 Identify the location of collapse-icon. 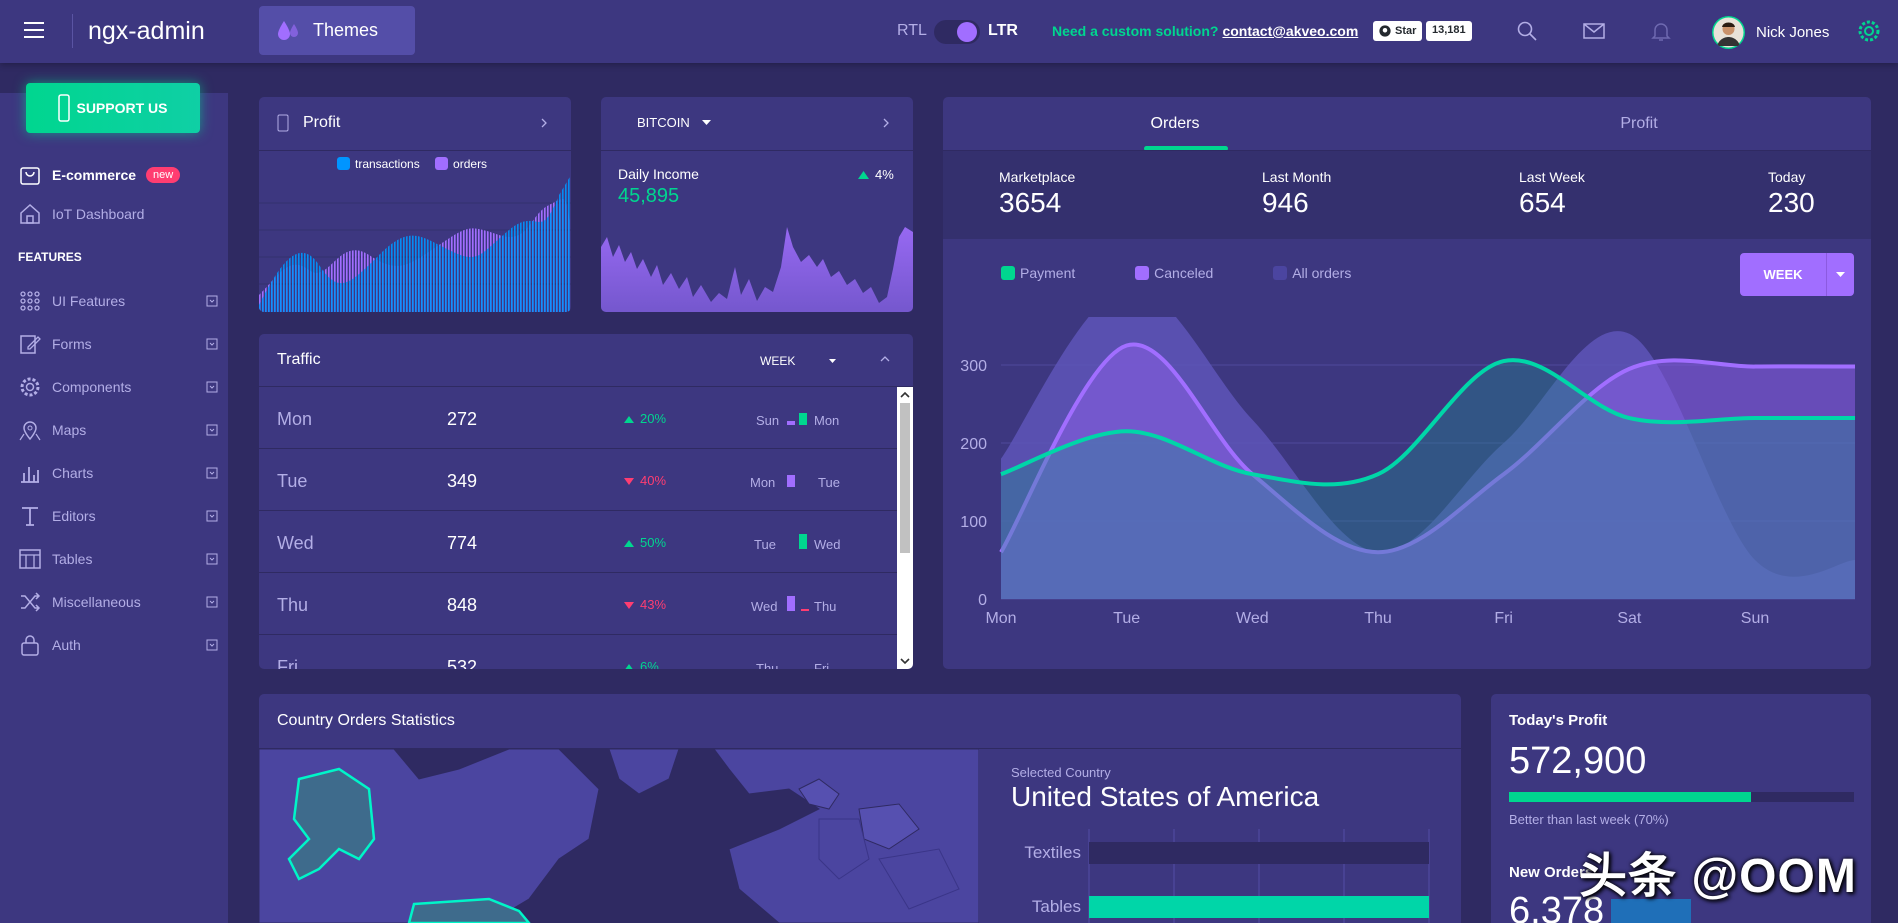
(885, 358).